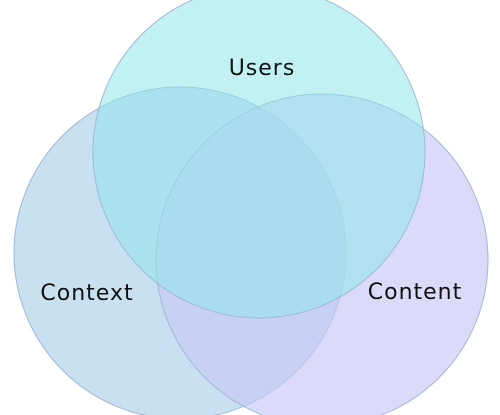  Describe the element at coordinates (262, 68) in the screenshot. I see `users-label: Users` at that location.